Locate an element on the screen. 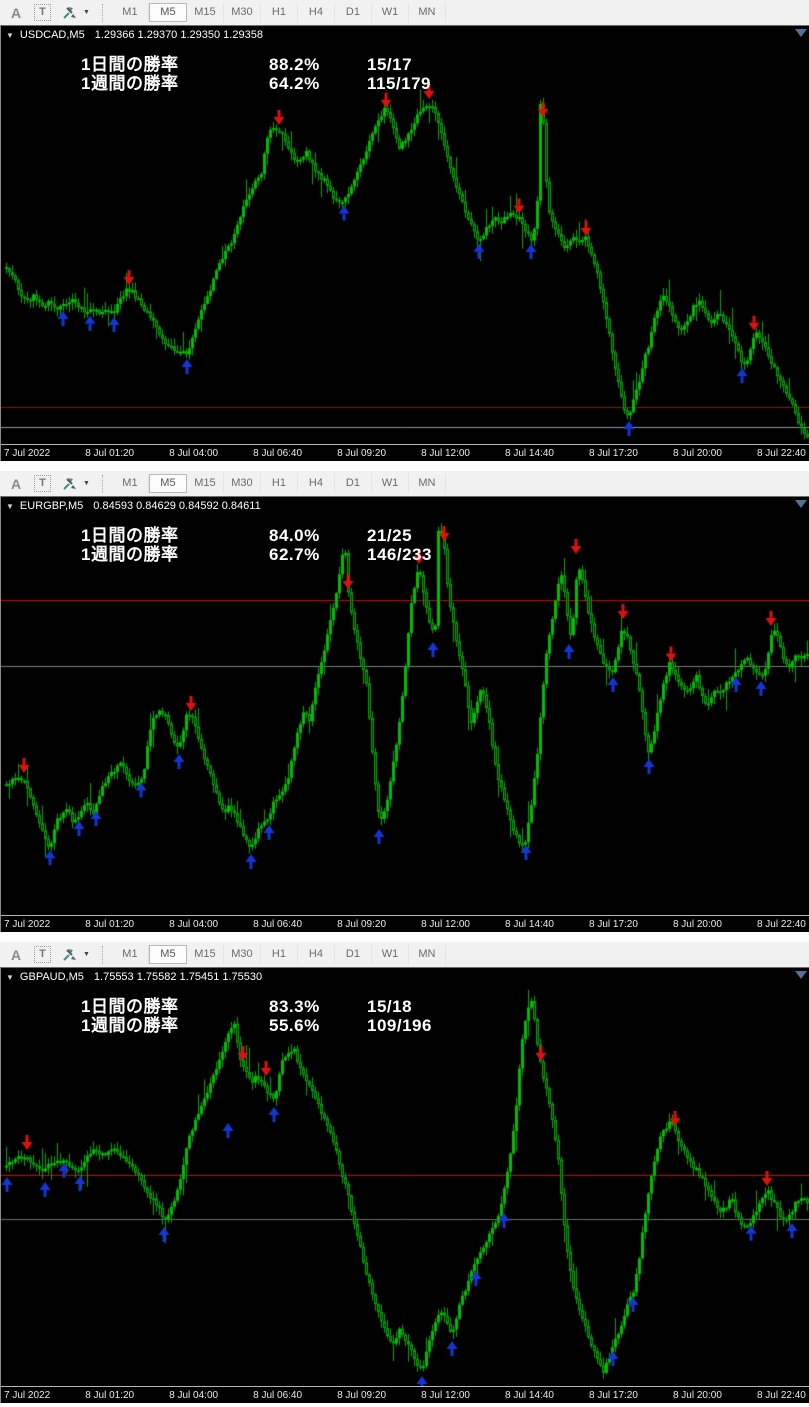 The width and height of the screenshot is (809, 1407). stat-rate: 88.2% is located at coordinates (294, 64).